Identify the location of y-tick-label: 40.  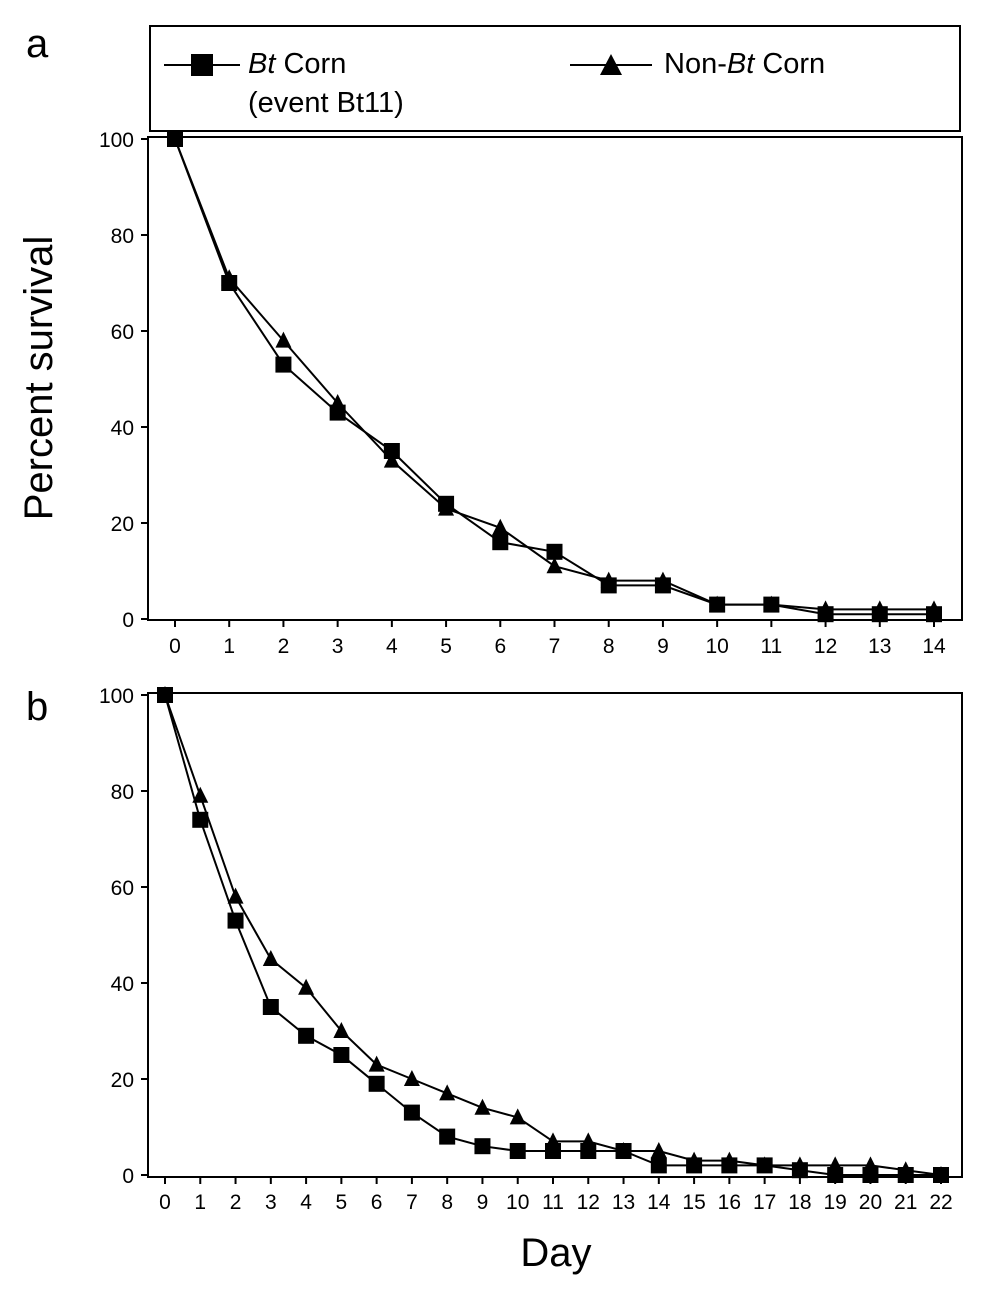
(122, 984).